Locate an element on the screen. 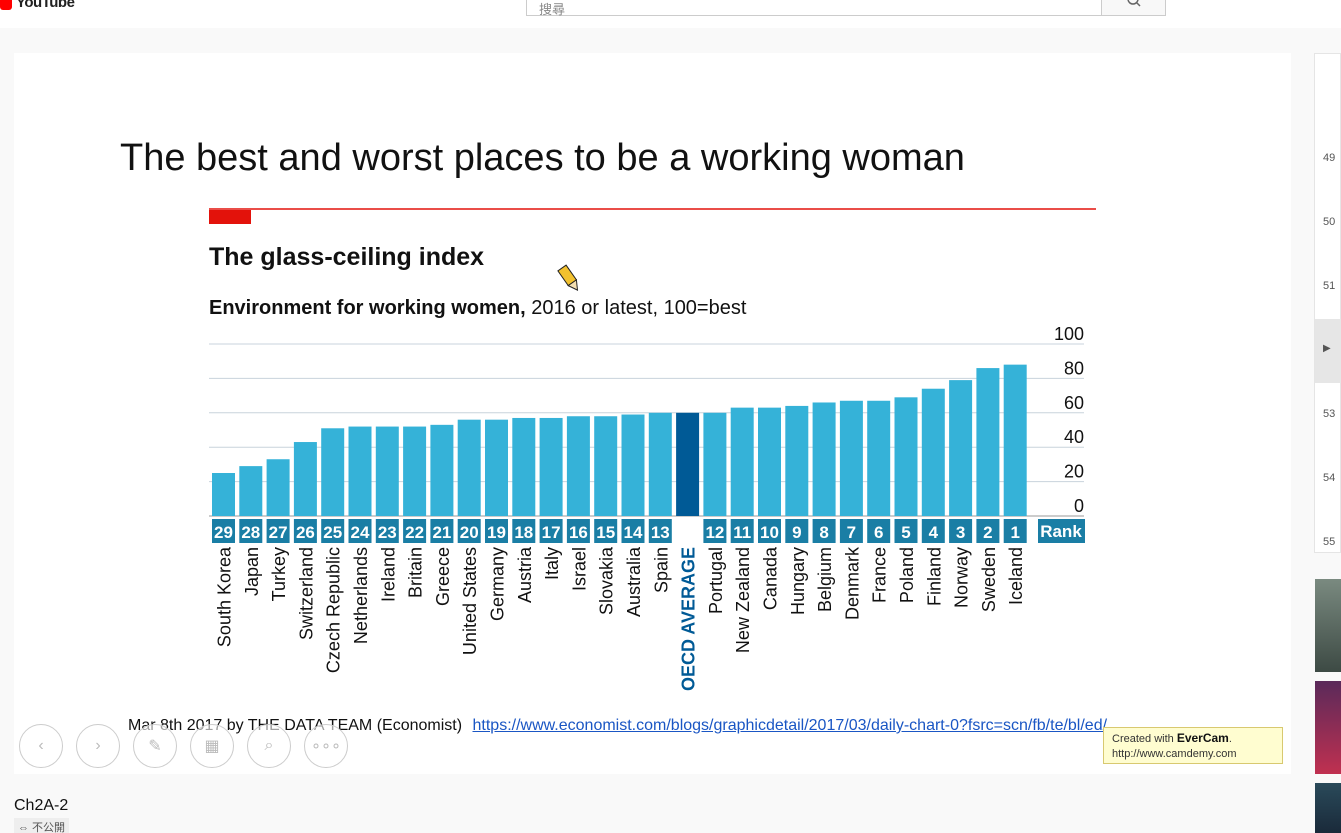 This screenshot has height=833, width=1341. logo-text: YouTube is located at coordinates (45, 5).